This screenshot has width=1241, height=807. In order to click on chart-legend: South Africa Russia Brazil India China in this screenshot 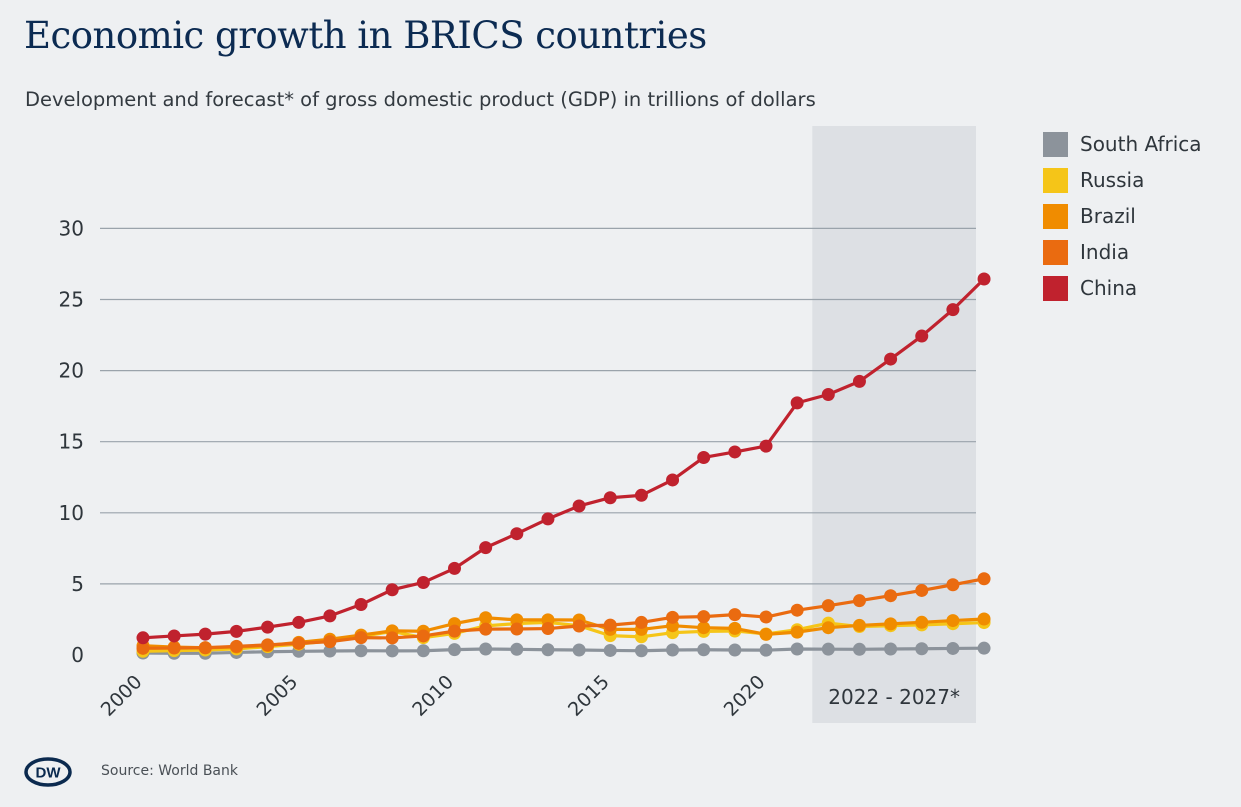, I will do `click(1122, 216)`.